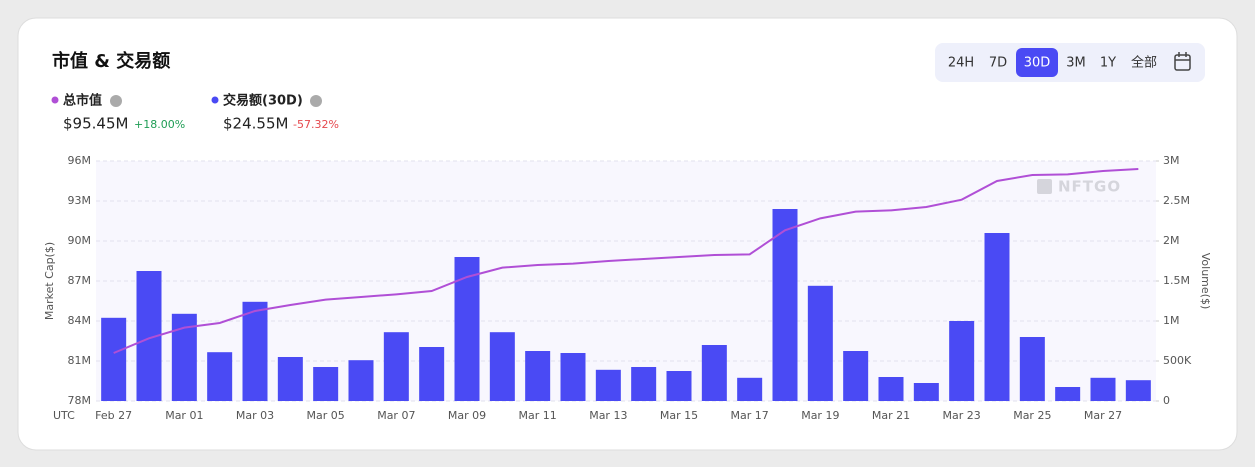 The height and width of the screenshot is (467, 1255). Describe the element at coordinates (82, 101) in the screenshot. I see `stat-label: 总市值` at that location.